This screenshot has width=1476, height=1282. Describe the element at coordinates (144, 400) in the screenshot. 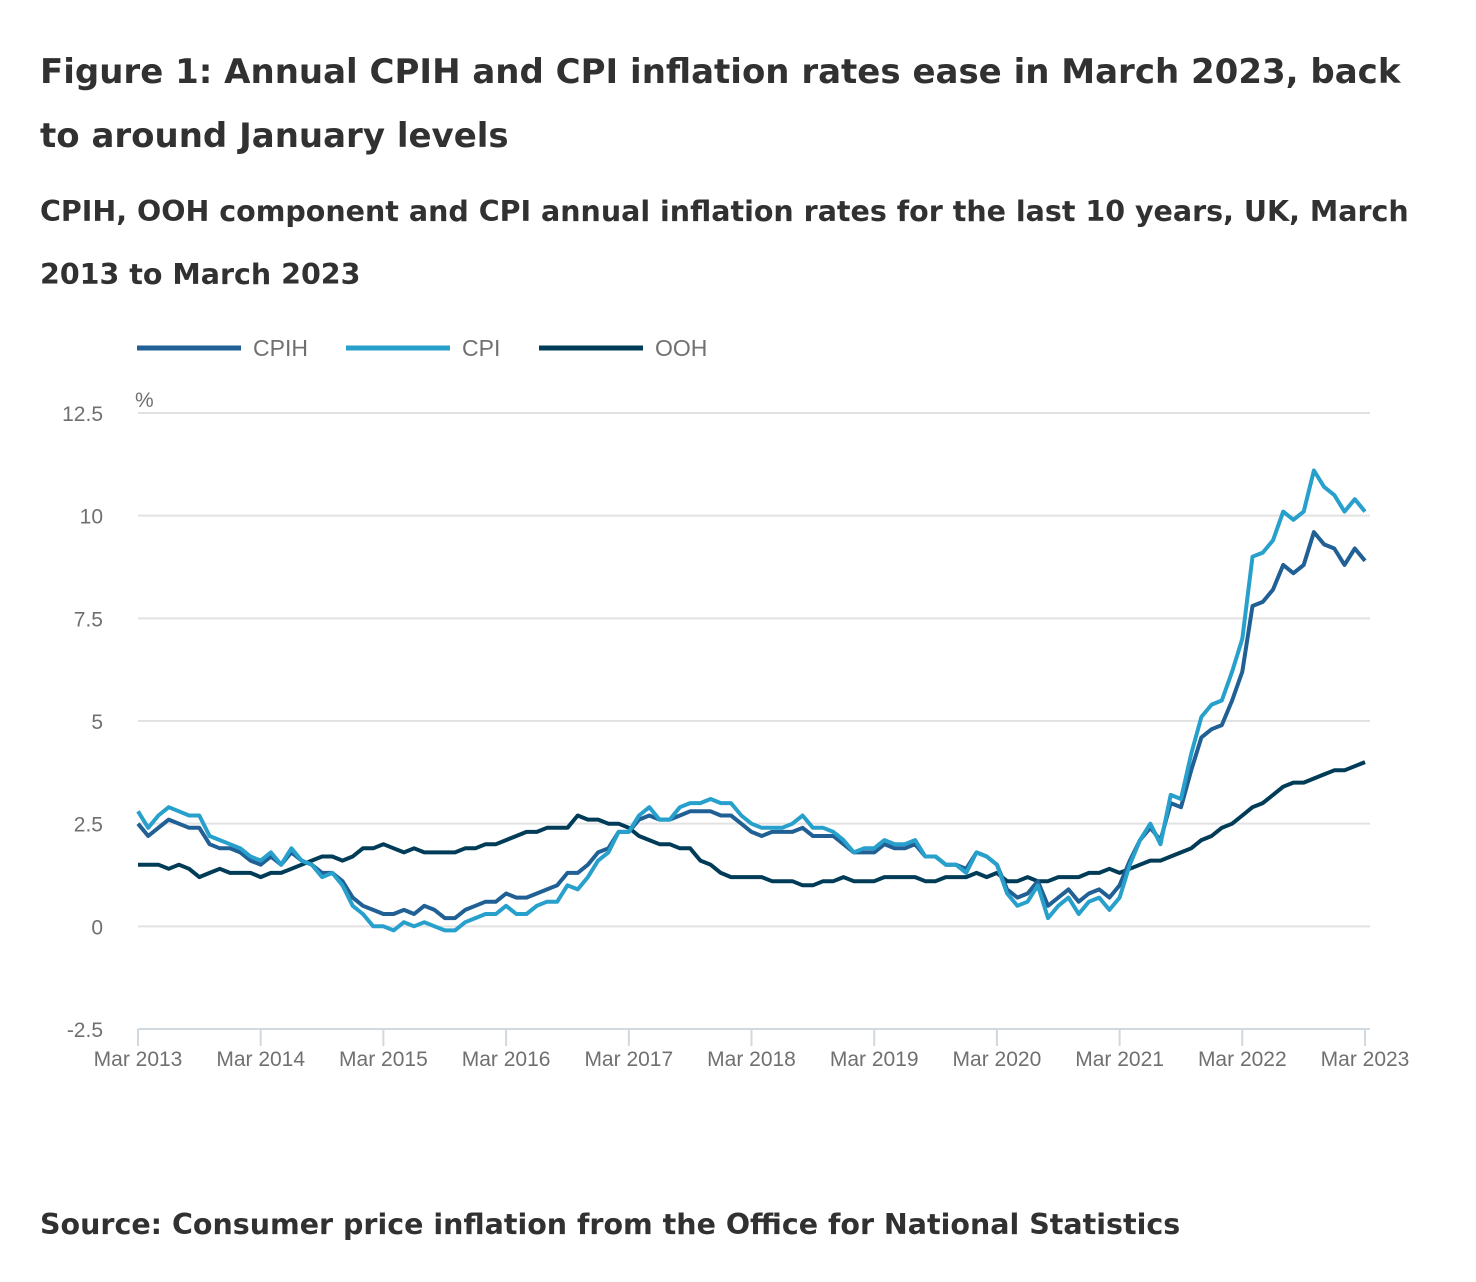

I see `y-axis-unit-label: %` at that location.